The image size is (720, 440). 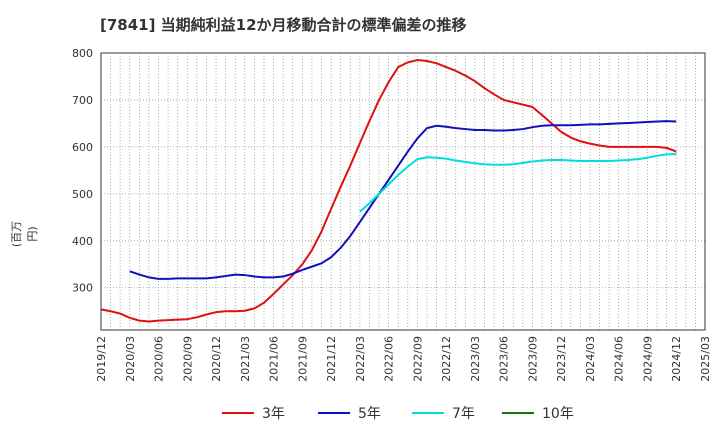 What do you see at coordinates (538, 413) in the screenshot?
I see `legend-item-10y: 10年` at bounding box center [538, 413].